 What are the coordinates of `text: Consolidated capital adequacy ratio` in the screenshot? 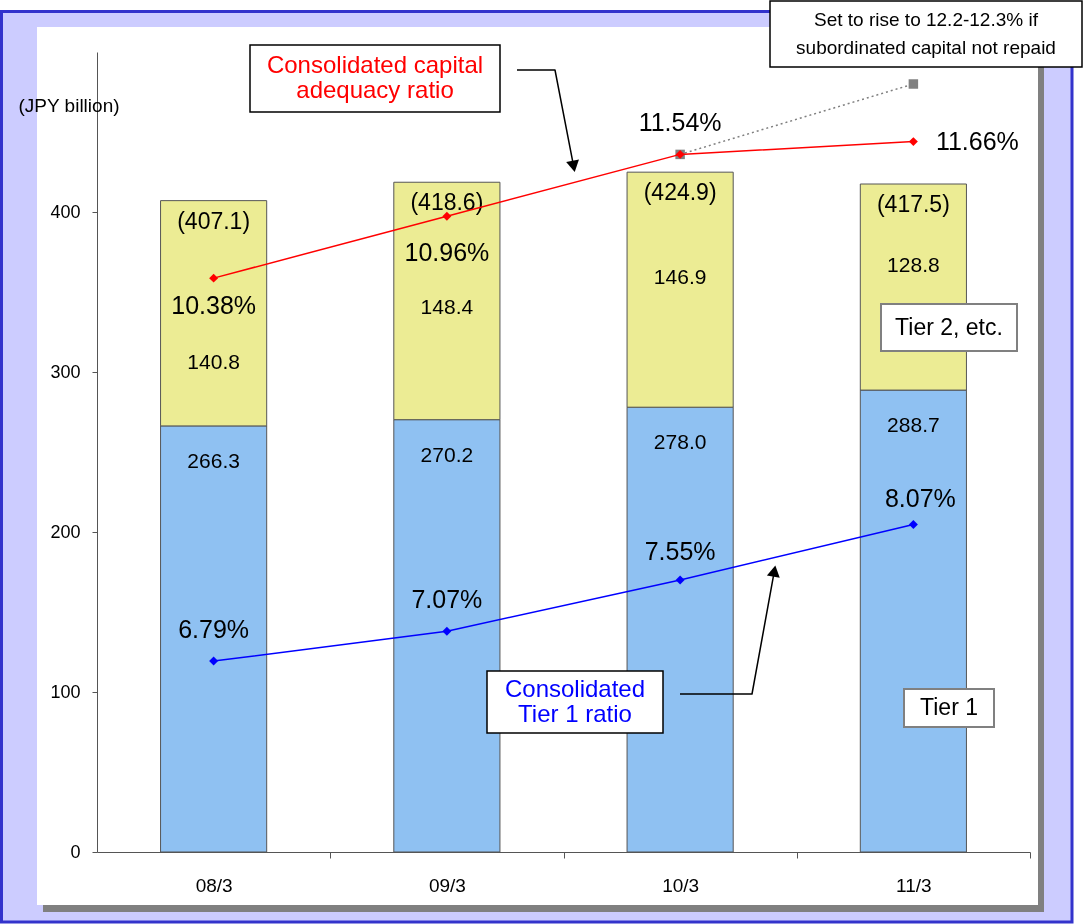 It's located at (375, 77).